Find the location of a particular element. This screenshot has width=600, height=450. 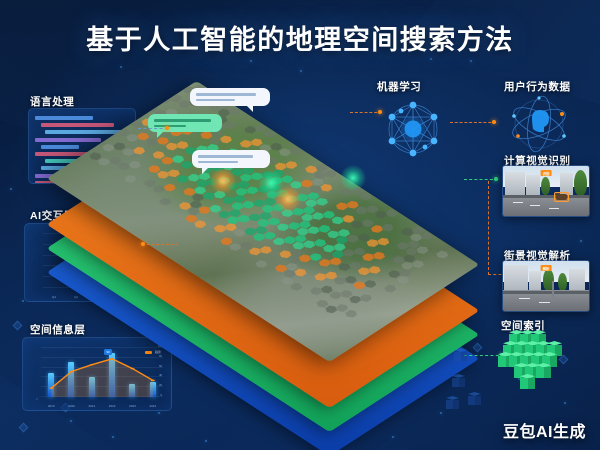

x-axis-labels: 2019 2020 2021 2022 2023 2024 is located at coordinates (102, 406).